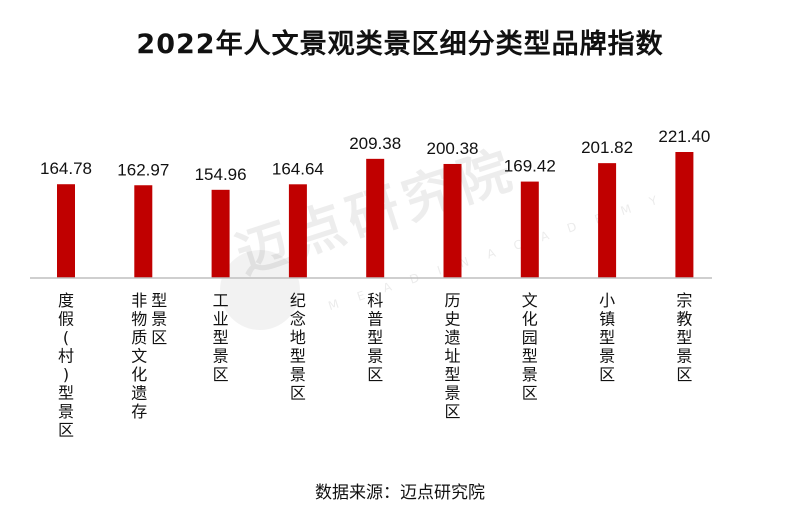 Image resolution: width=800 pixels, height=512 pixels. I want to click on value-label-8: 201.82, so click(607, 147).